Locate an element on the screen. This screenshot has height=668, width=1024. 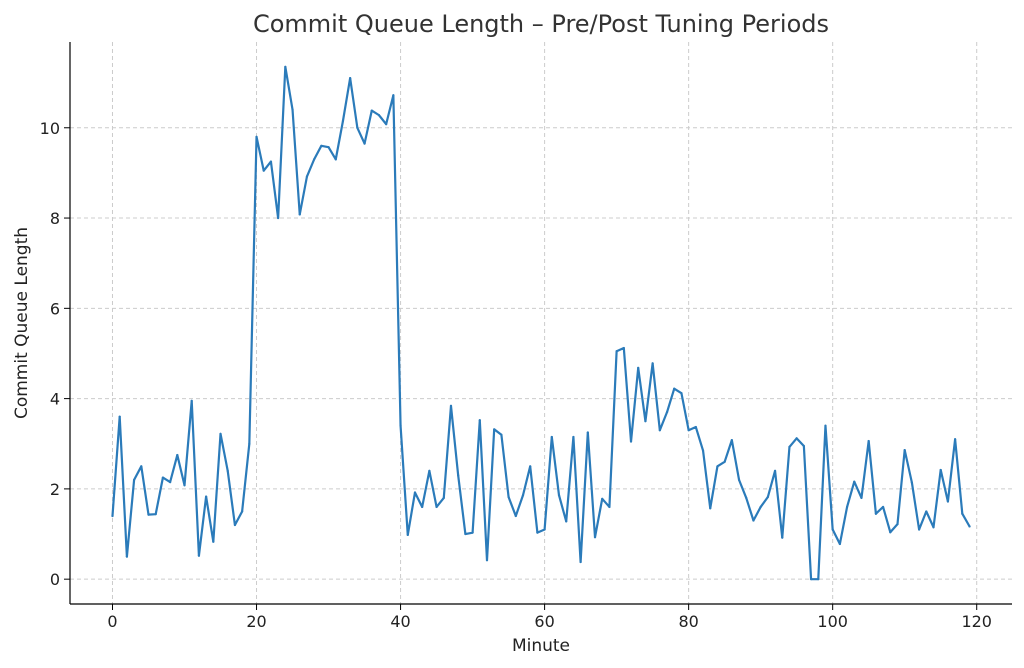
y-axis-label: Commit Queue Length is located at coordinates (22, 323).